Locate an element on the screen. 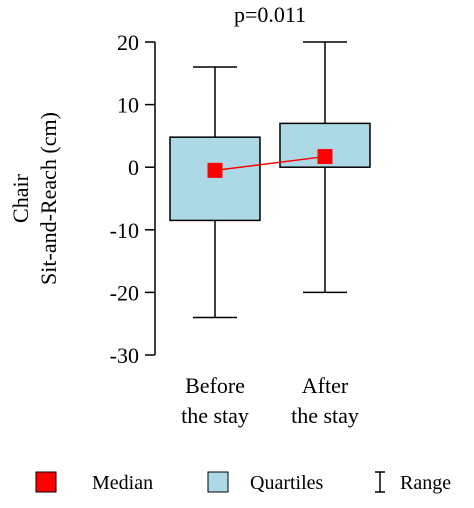 The image size is (474, 508). legend-median-label: Median is located at coordinates (122, 483).